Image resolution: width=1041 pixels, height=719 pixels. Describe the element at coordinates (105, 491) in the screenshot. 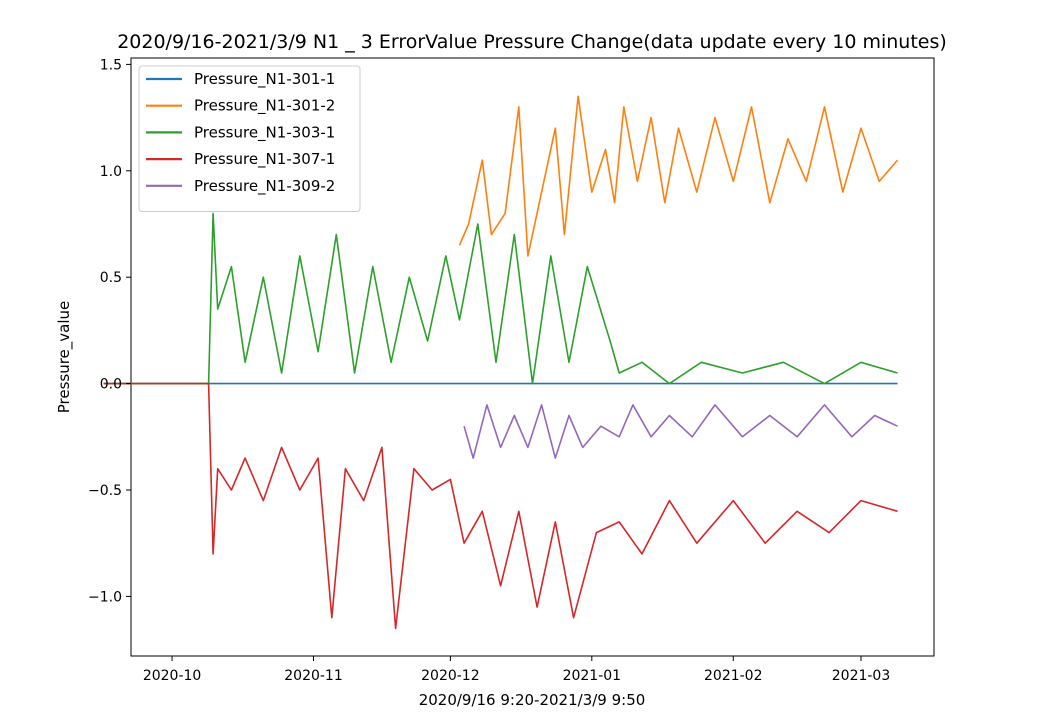

I see `y-tick-label: −0.5` at that location.